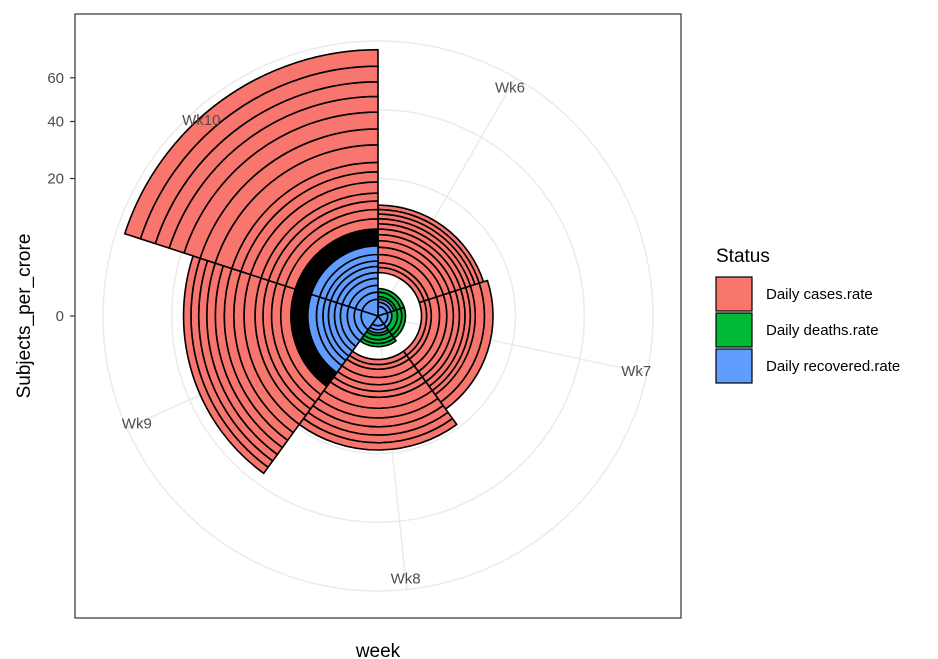 The height and width of the screenshot is (659, 938). Describe the element at coordinates (55, 179) in the screenshot. I see `y-tick-label-20: 20` at that location.